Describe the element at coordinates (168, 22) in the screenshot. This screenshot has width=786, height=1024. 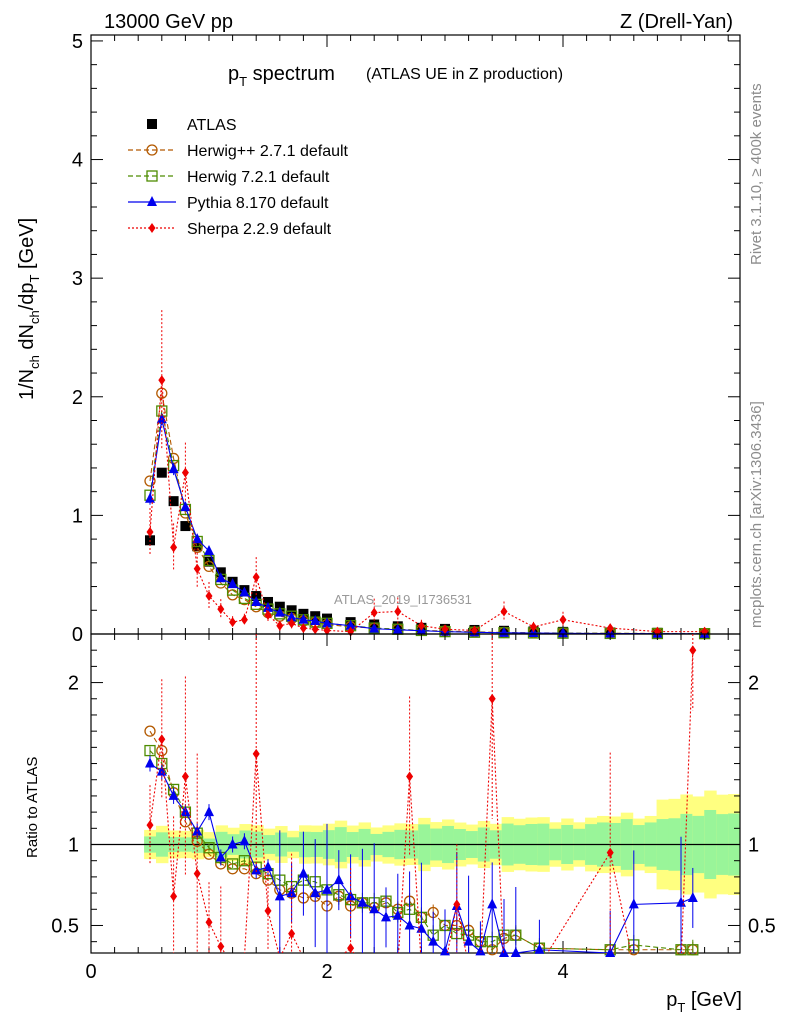
I see `header-process-label: 13000 GeV pp` at that location.